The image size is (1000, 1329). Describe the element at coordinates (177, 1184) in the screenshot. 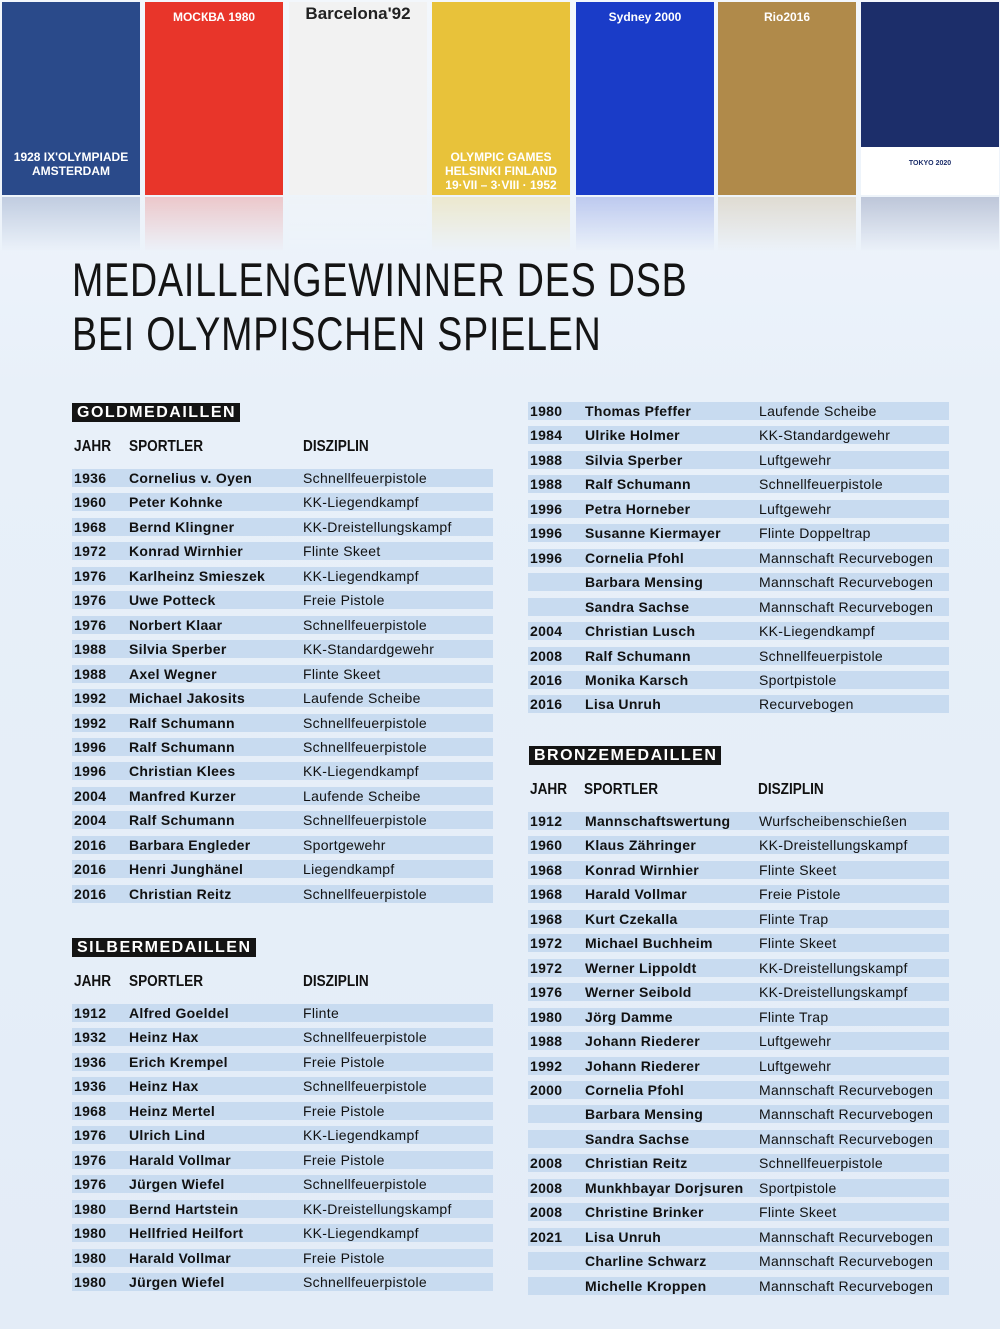

I see `cell-athlete: Jürgen Wiefel` at that location.